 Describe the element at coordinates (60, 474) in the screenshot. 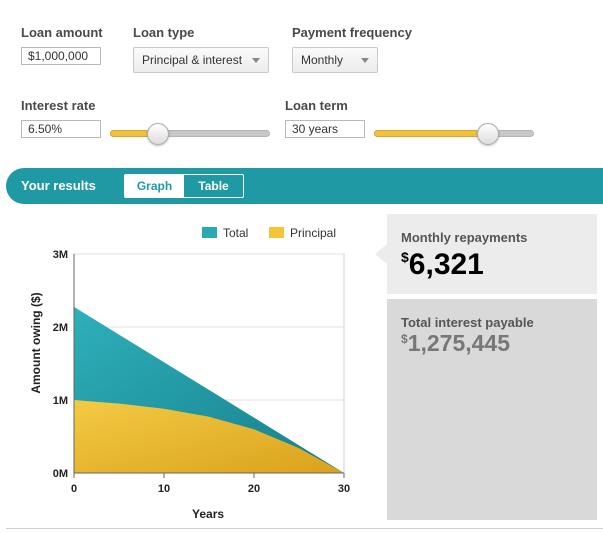

I see `y-tick-label: 0M` at that location.